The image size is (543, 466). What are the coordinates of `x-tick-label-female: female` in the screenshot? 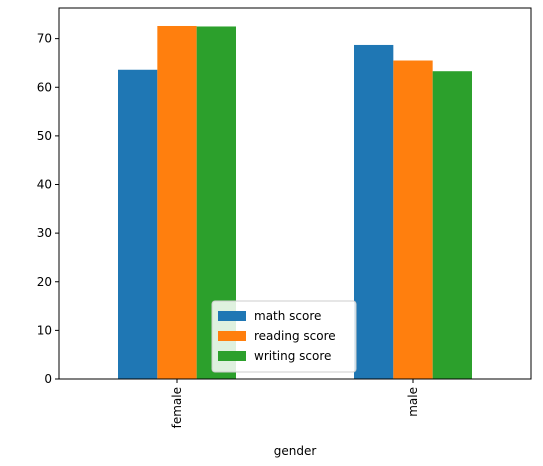 It's located at (177, 407).